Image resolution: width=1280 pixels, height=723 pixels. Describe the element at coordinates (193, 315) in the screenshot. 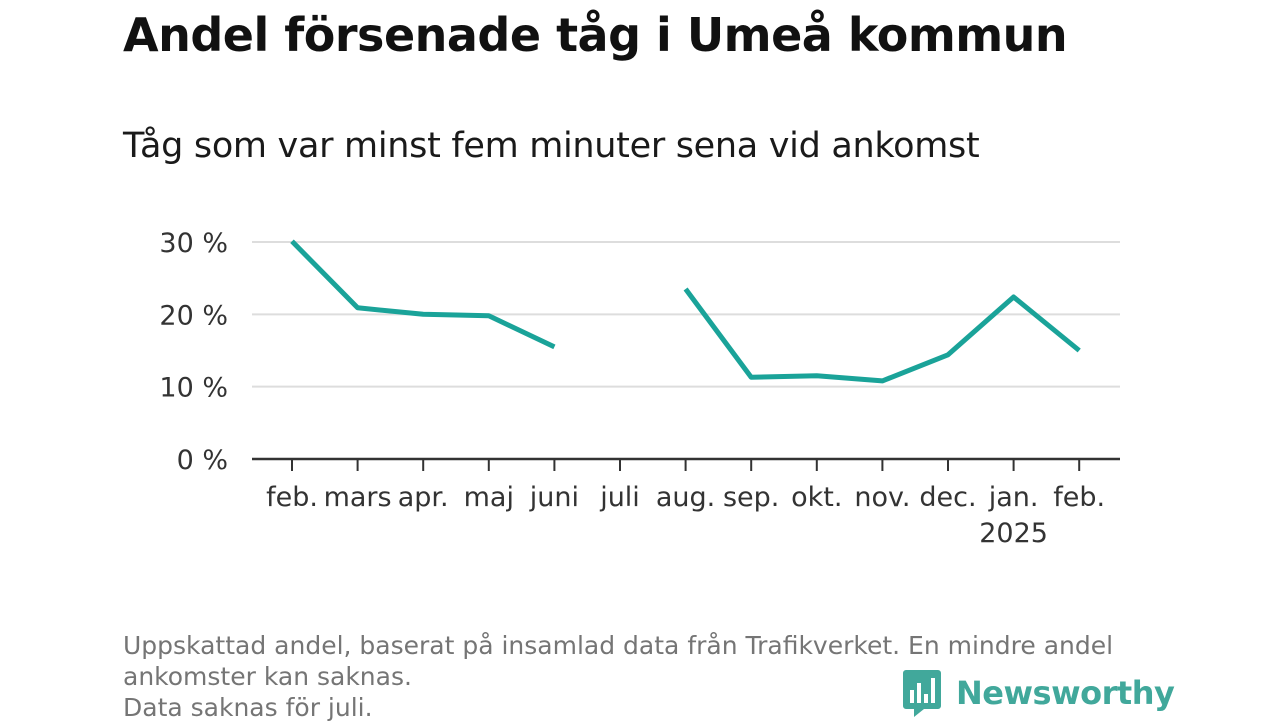

I see `y-tick-label: 20 %` at that location.